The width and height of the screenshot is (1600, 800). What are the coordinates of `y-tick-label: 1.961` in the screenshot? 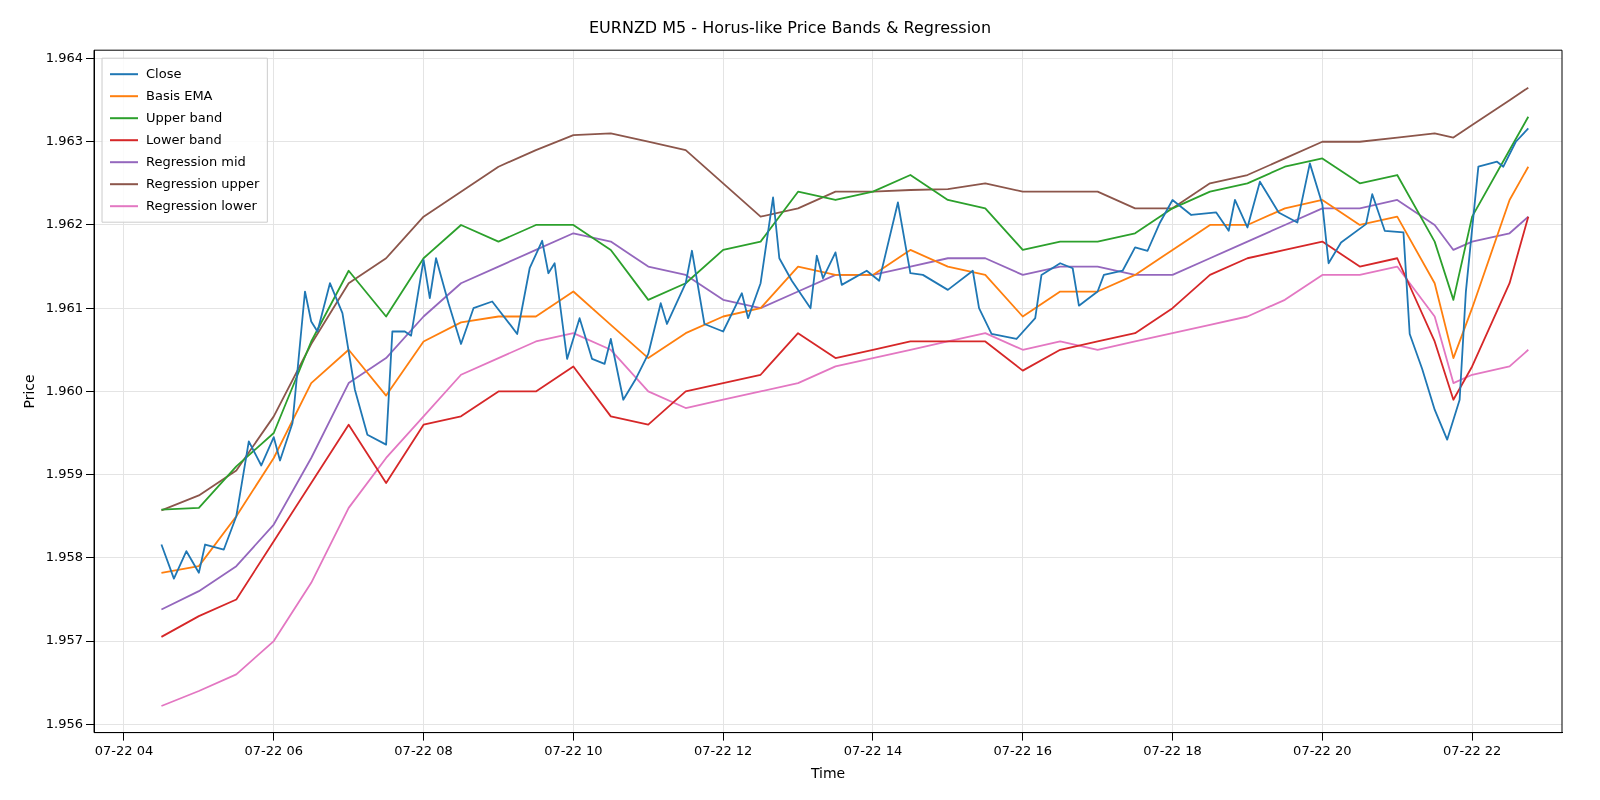 It's located at (64, 307).